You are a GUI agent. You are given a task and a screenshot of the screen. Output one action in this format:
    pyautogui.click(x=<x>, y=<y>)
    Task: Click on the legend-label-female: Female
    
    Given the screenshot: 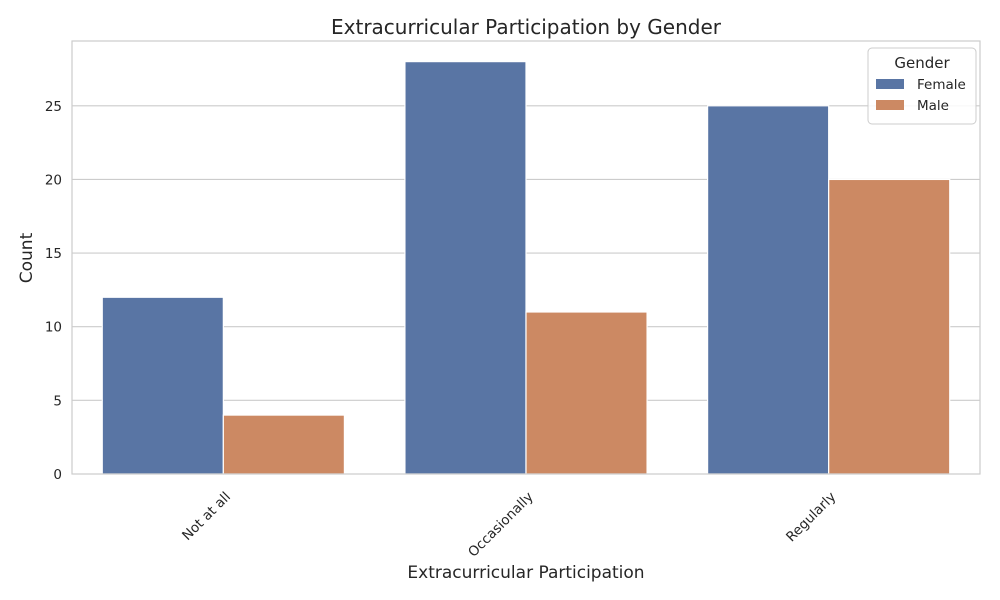 What is the action you would take?
    pyautogui.click(x=941, y=85)
    